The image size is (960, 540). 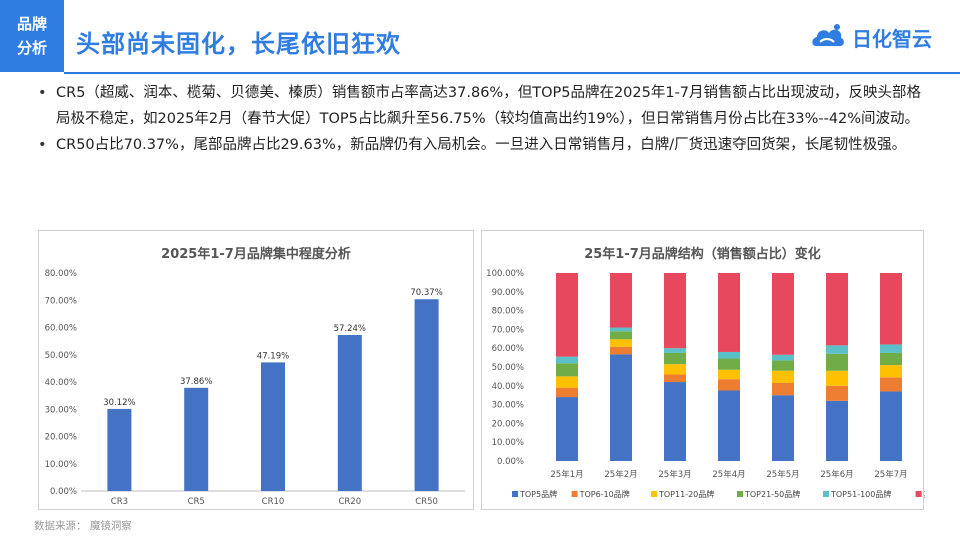 What do you see at coordinates (782, 474) in the screenshot?
I see `x-tick-label: 25年5月` at bounding box center [782, 474].